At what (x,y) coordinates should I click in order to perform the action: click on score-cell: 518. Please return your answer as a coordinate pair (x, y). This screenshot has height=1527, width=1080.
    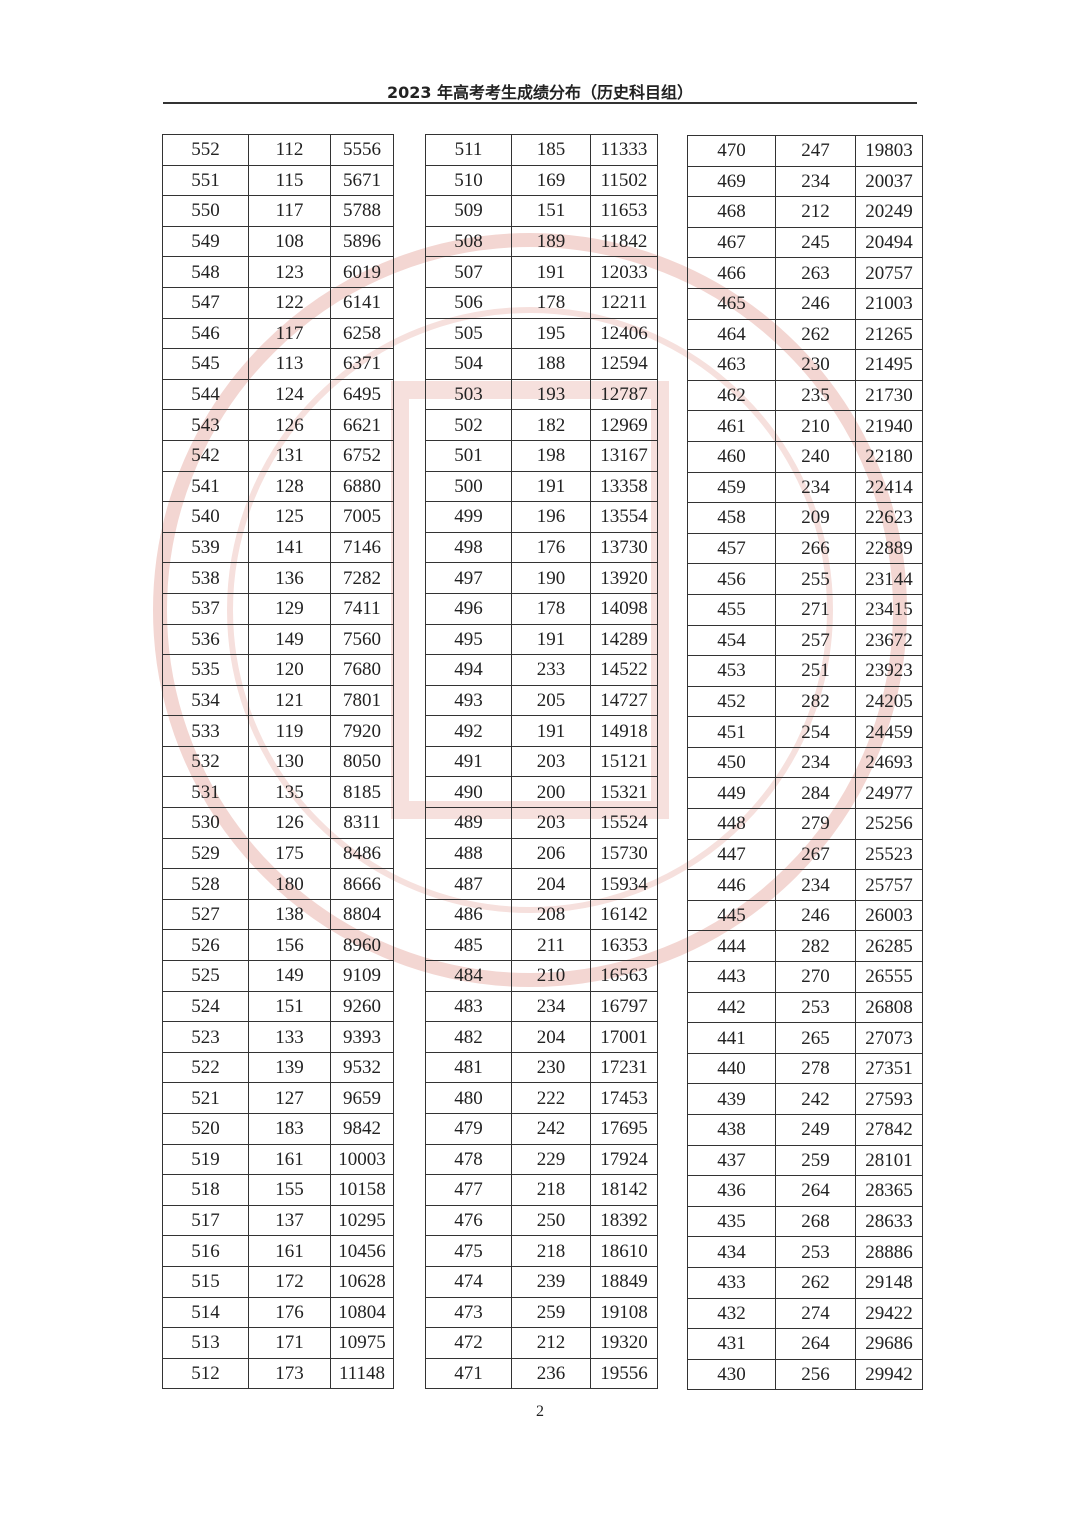
    Looking at the image, I should click on (205, 1190).